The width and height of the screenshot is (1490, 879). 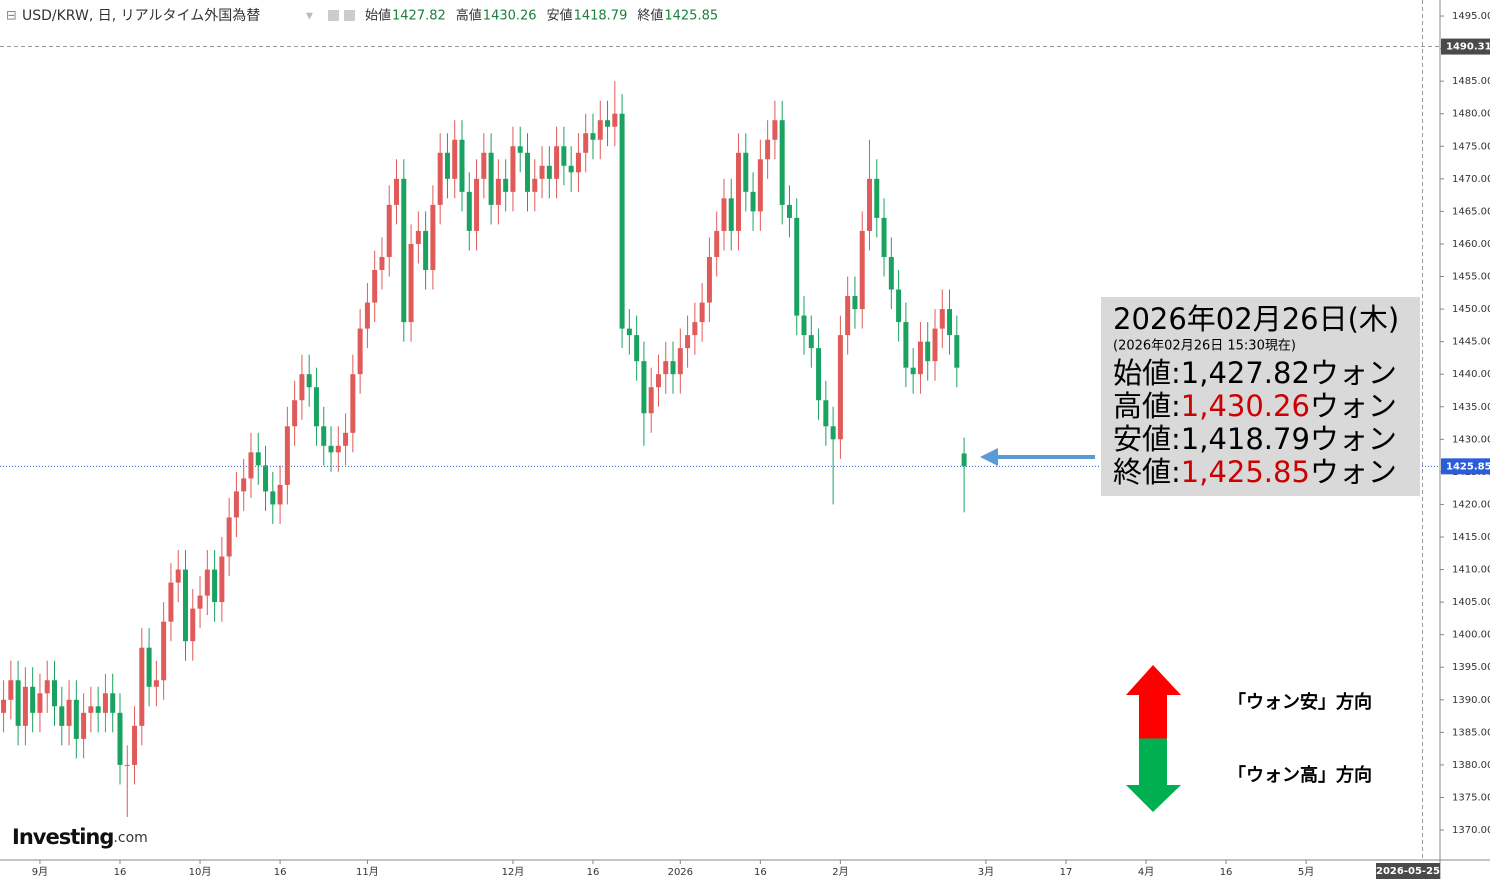 I want to click on y-tick-label: 1395.00, so click(x=1471, y=667).